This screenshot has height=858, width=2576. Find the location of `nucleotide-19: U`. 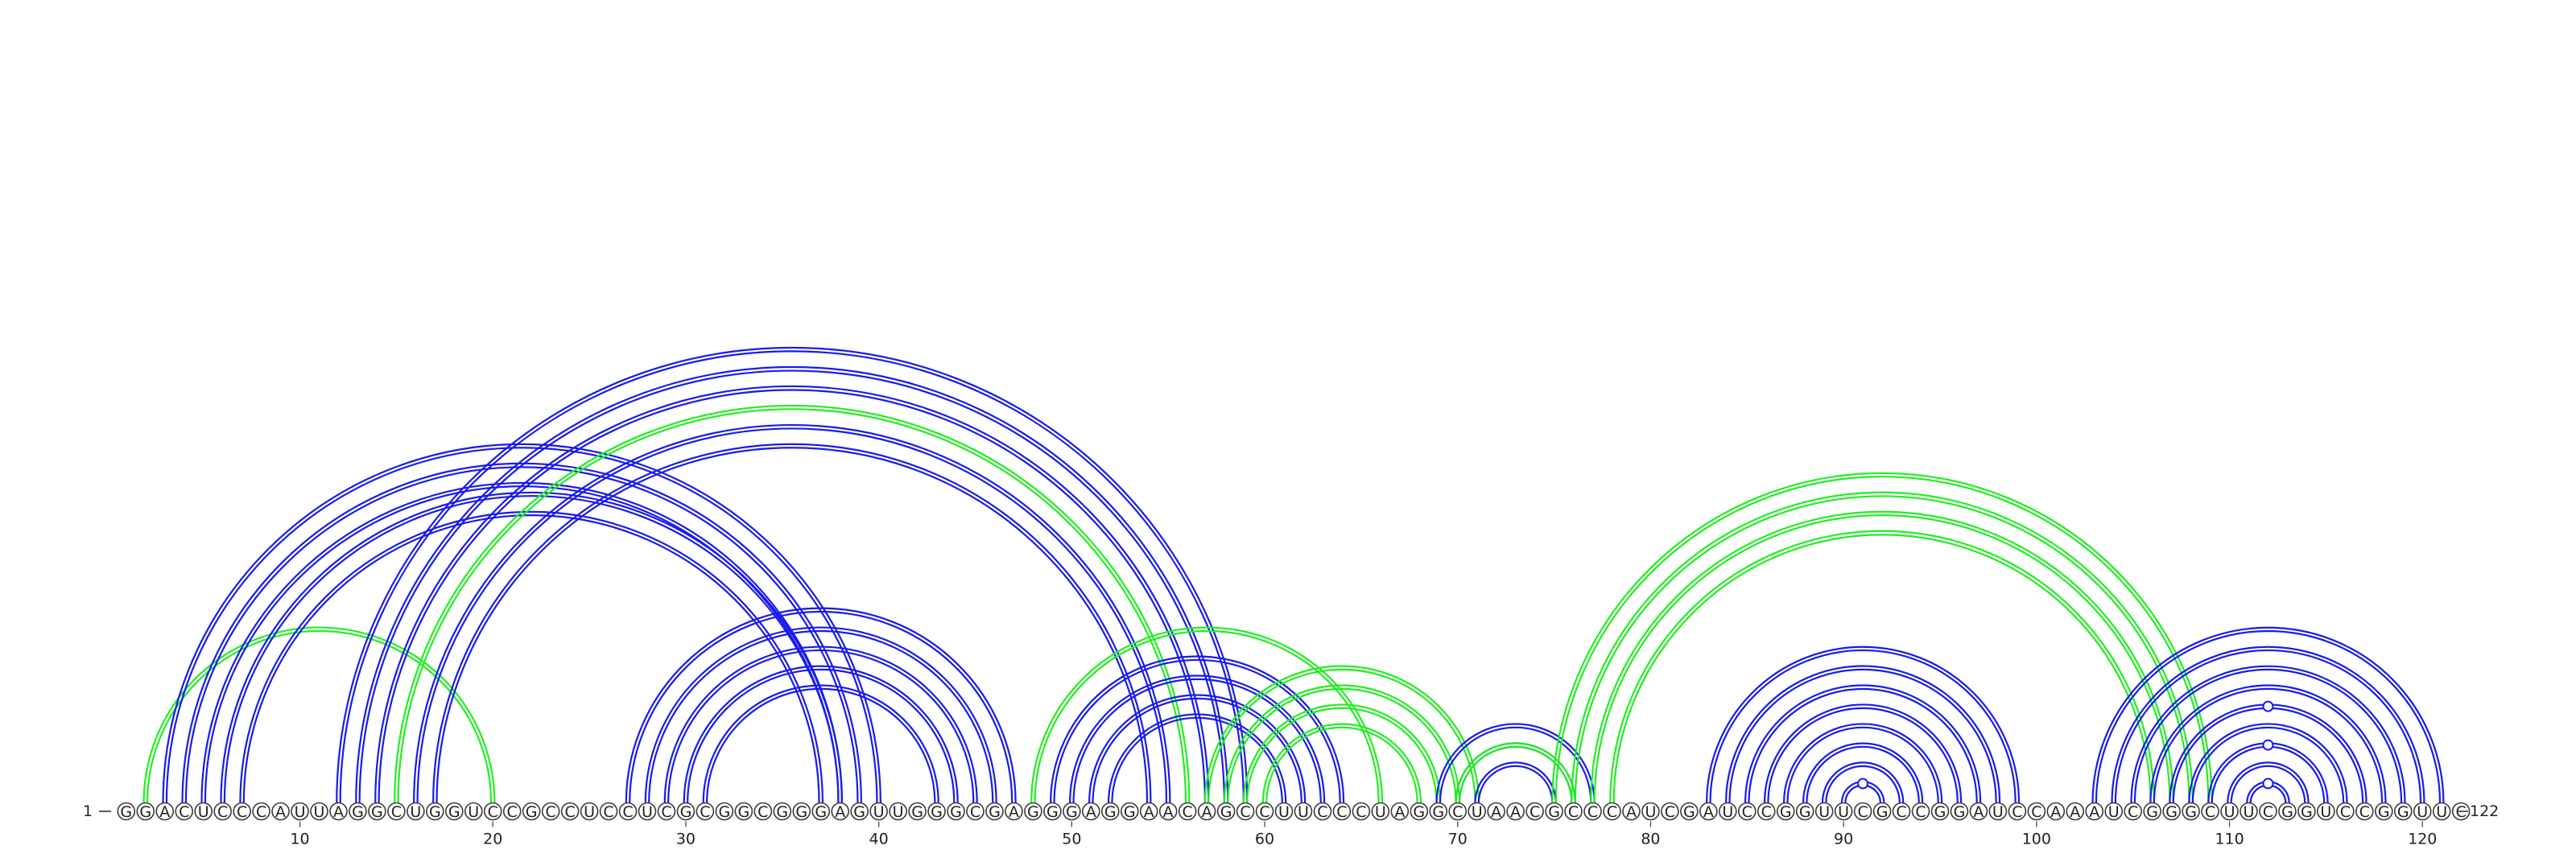

nucleotide-19: U is located at coordinates (473, 812).